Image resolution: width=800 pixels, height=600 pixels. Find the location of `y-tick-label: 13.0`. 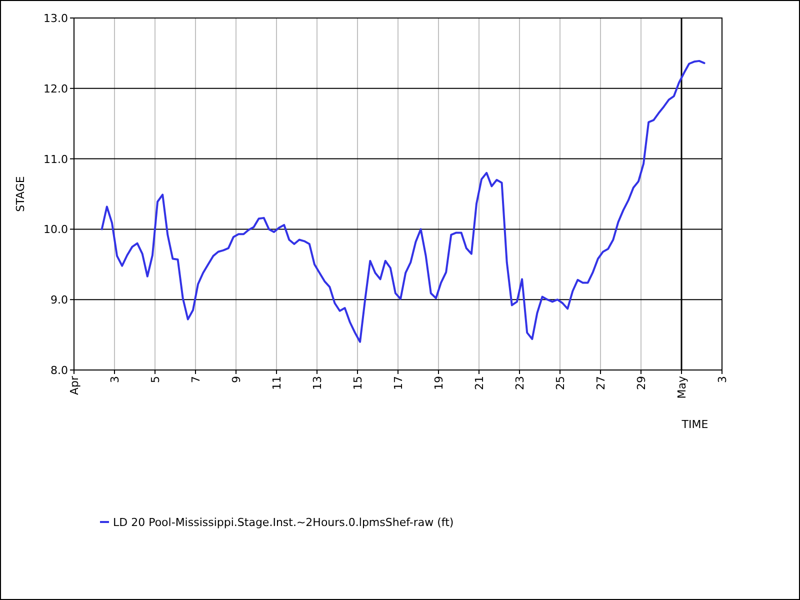

y-tick-label: 13.0 is located at coordinates (56, 18).